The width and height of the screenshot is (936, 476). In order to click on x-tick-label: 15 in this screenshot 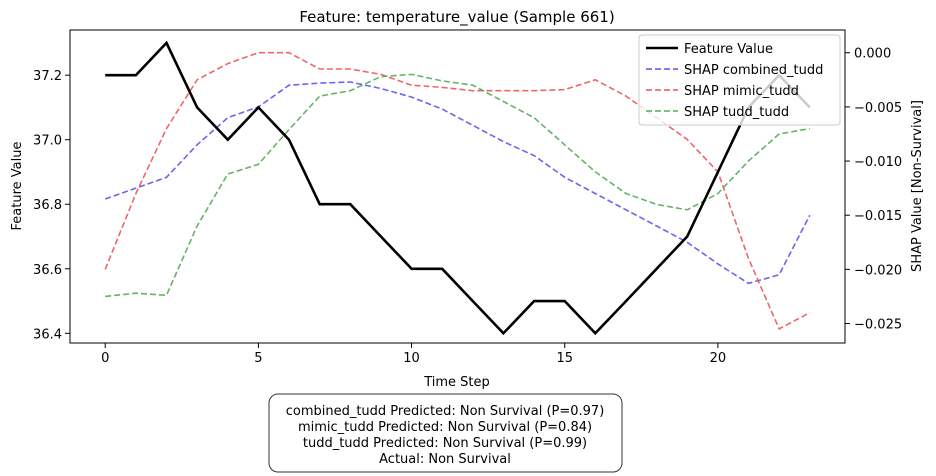, I will do `click(564, 358)`.